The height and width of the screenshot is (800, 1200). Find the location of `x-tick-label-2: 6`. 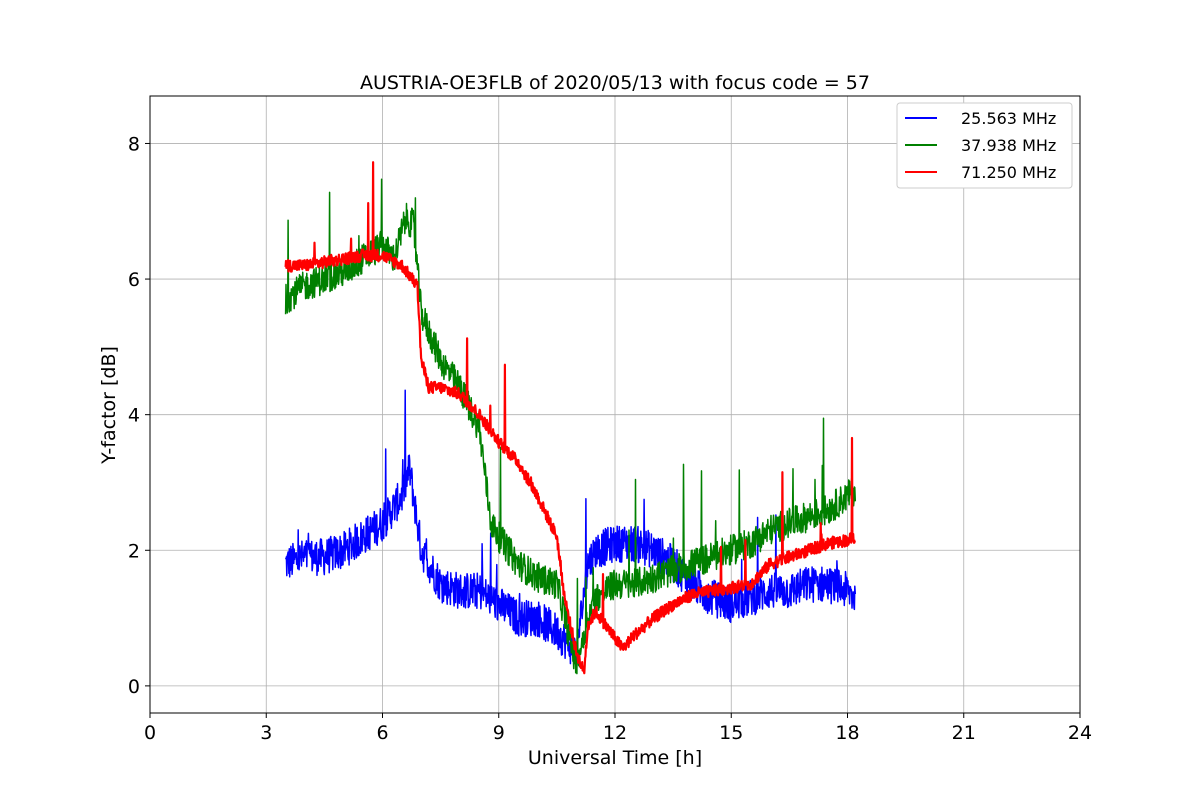

x-tick-label-2: 6 is located at coordinates (382, 733).